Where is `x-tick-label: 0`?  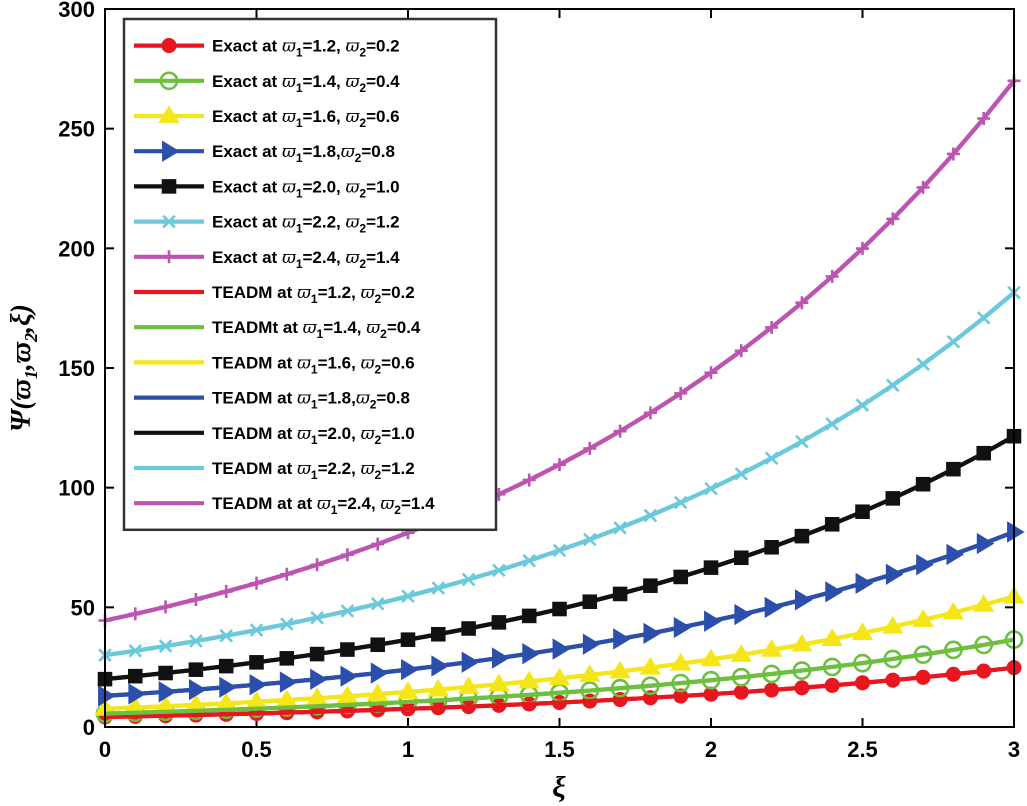 x-tick-label: 0 is located at coordinates (105, 749).